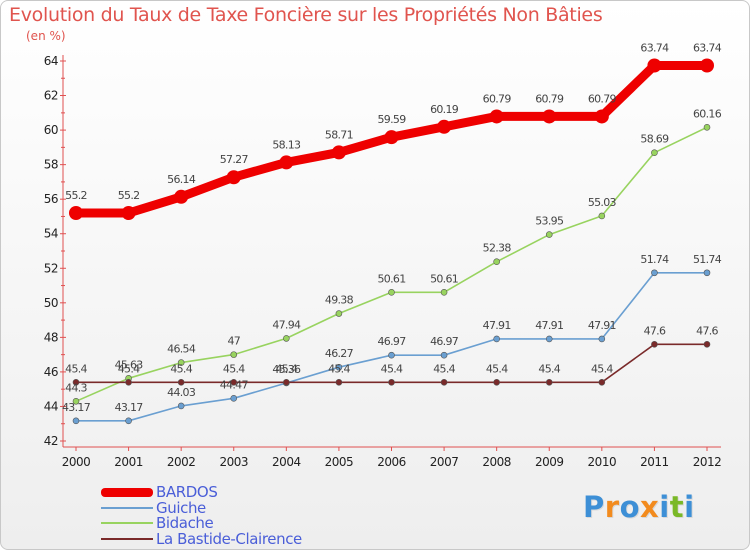 The width and height of the screenshot is (750, 550). What do you see at coordinates (233, 462) in the screenshot?
I see `x-tick-label: 2003` at bounding box center [233, 462].